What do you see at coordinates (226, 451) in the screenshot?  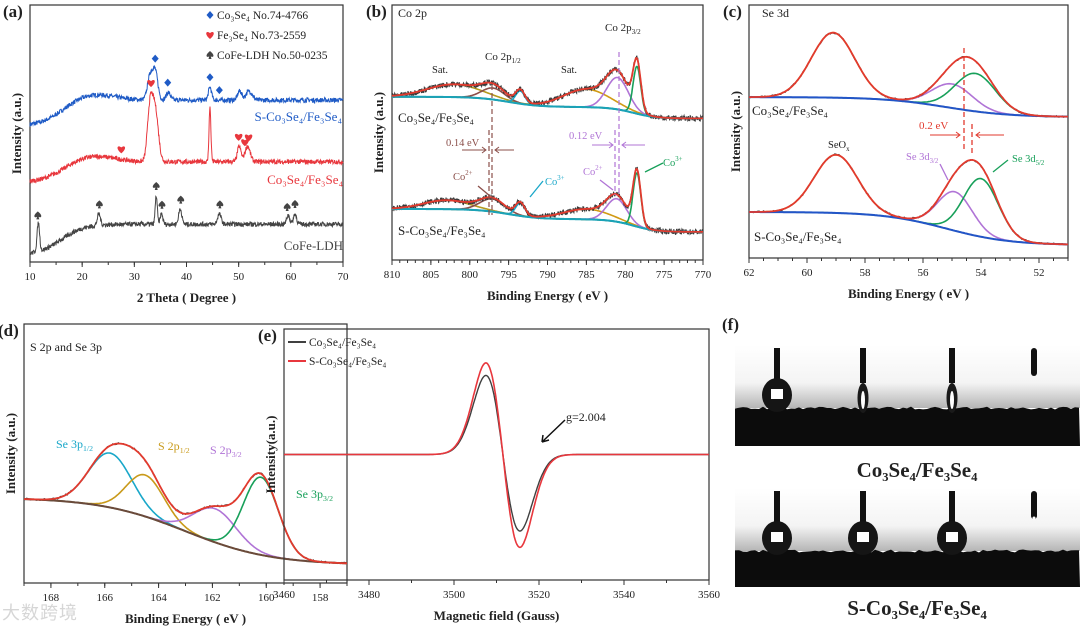 I see `component-label: S 2p3/2` at bounding box center [226, 451].